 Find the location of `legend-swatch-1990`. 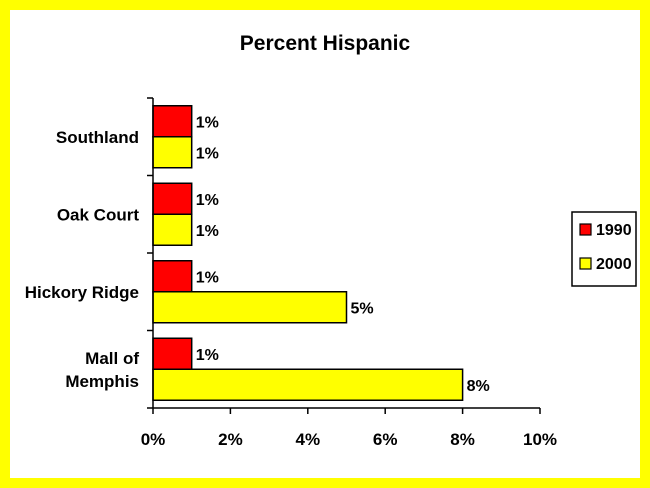

legend-swatch-1990 is located at coordinates (585, 229).